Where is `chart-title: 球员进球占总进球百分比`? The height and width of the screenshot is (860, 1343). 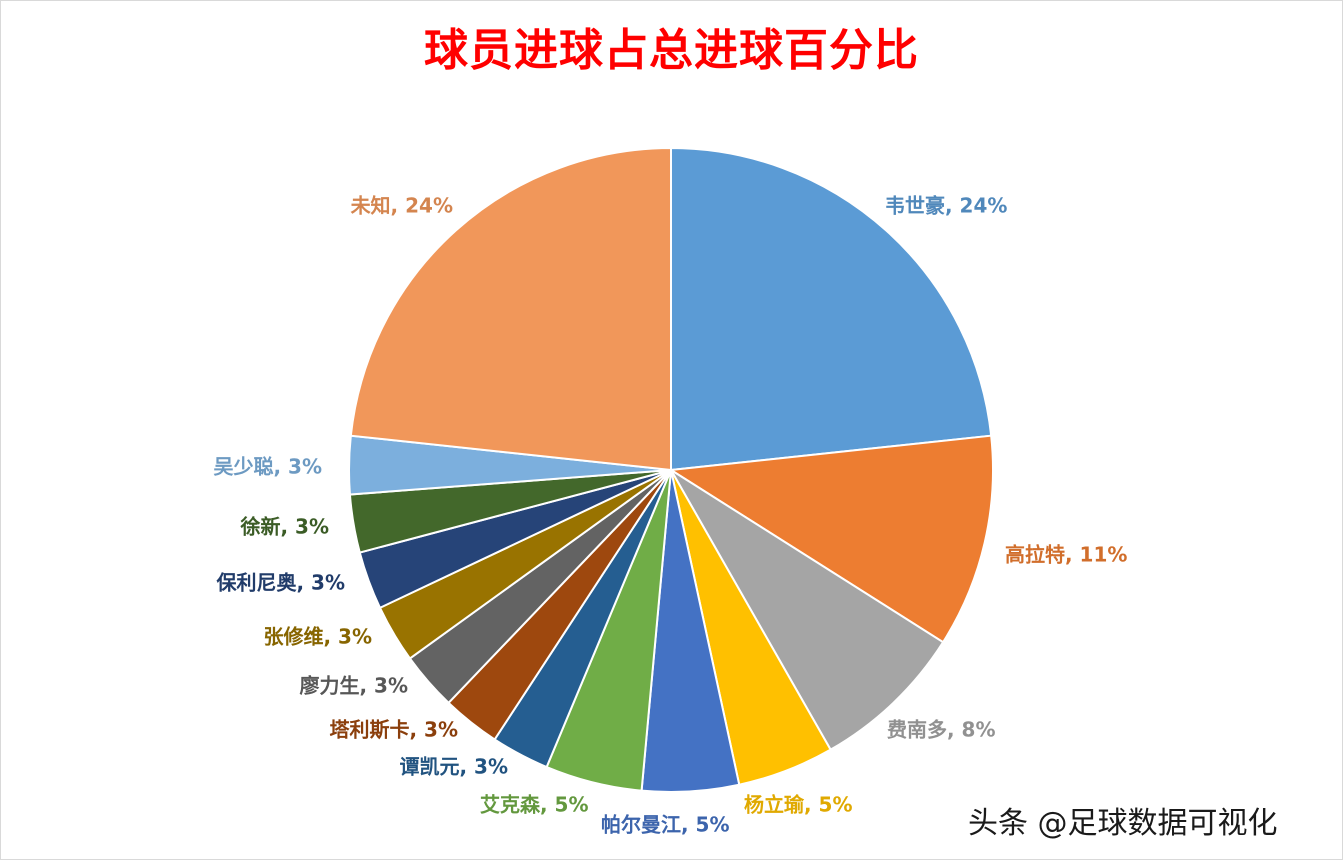 chart-title: 球员进球占总进球百分比 is located at coordinates (671, 50).